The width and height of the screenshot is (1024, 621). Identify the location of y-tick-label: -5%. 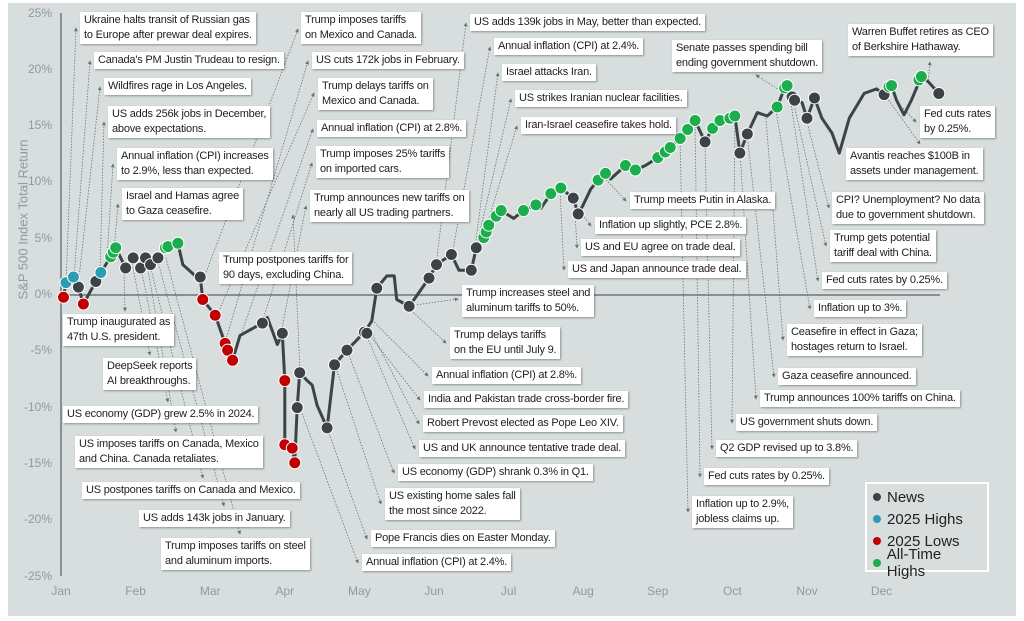
(41, 350).